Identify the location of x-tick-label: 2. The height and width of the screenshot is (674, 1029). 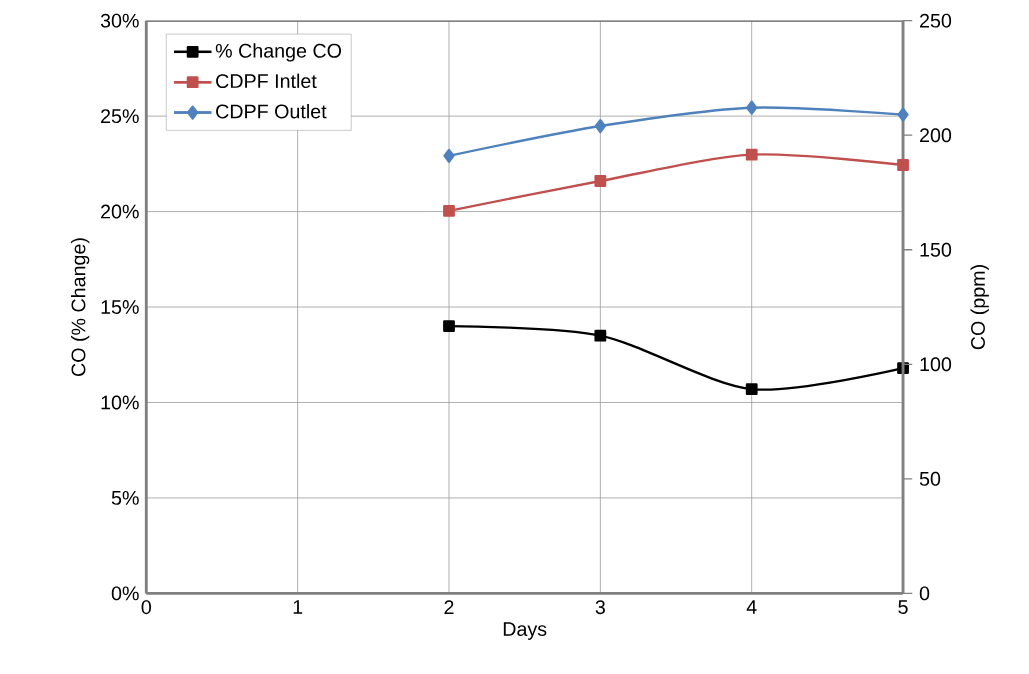
(449, 607).